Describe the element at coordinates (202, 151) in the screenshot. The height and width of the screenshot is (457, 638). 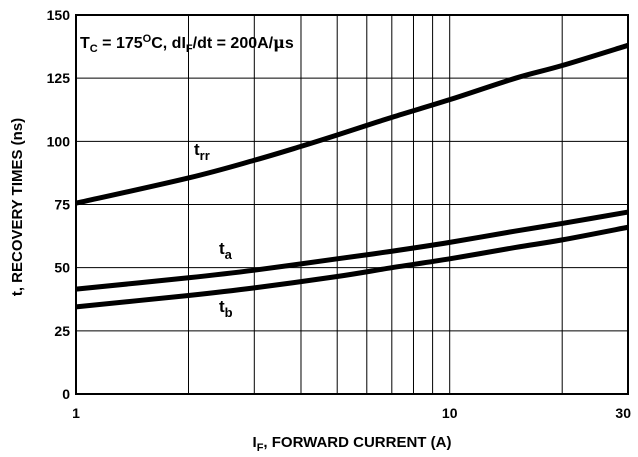
I see `series-label-trr: trr` at that location.